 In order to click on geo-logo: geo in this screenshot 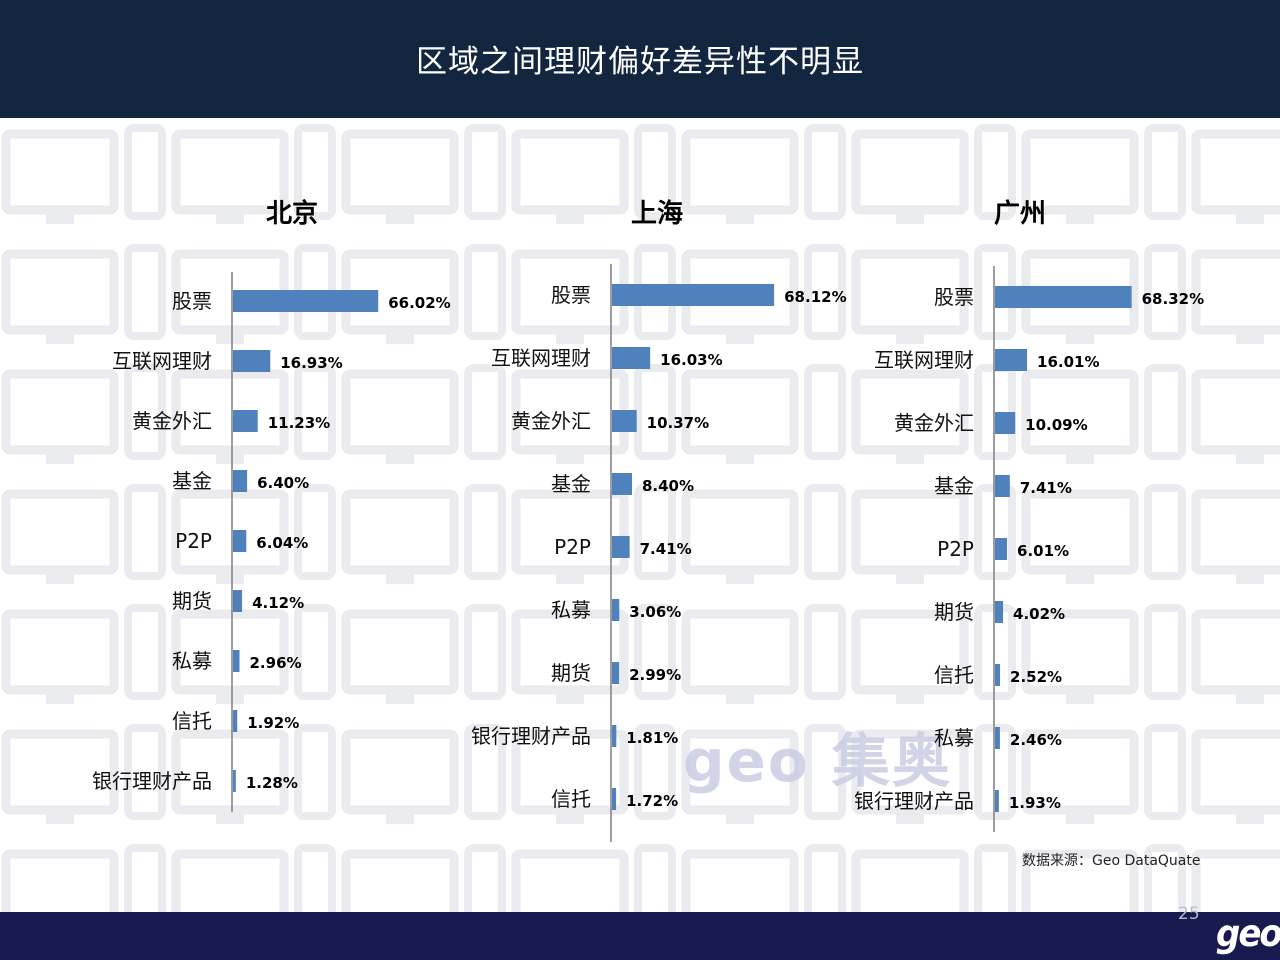, I will do `click(1248, 934)`.